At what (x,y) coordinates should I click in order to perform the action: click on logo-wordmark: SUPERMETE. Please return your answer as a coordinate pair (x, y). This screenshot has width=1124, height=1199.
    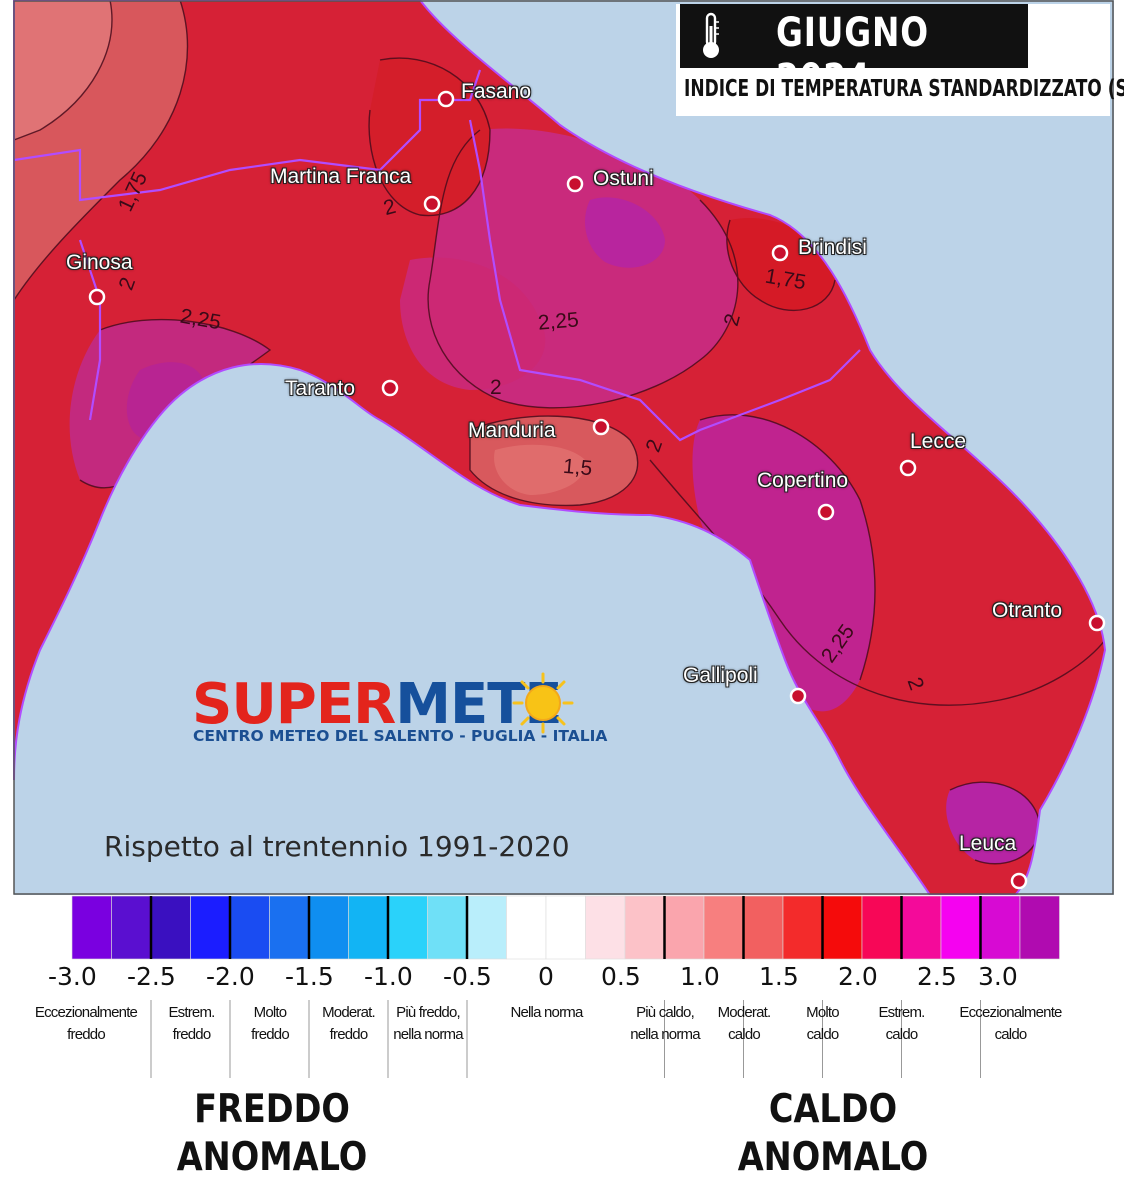
    Looking at the image, I should click on (377, 704).